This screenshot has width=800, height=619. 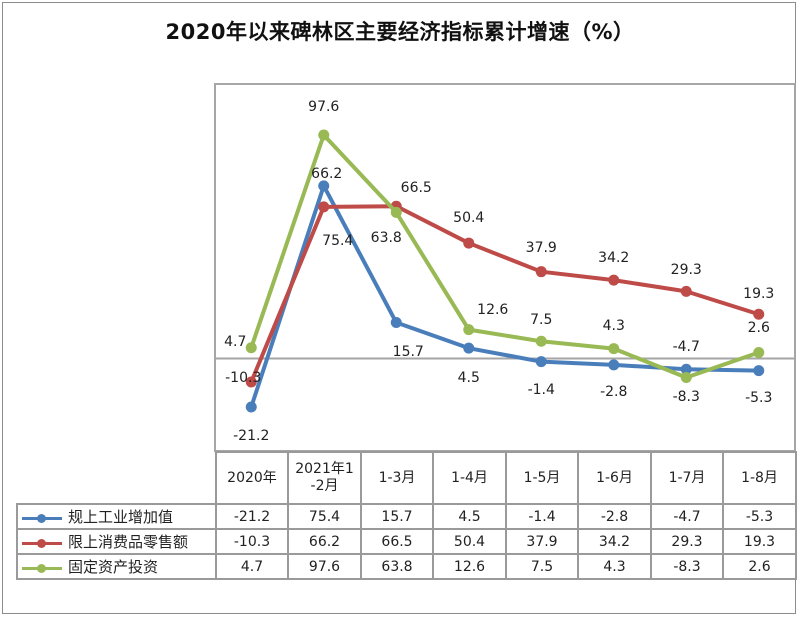 What do you see at coordinates (686, 397) in the screenshot?
I see `data-label: -8.3` at bounding box center [686, 397].